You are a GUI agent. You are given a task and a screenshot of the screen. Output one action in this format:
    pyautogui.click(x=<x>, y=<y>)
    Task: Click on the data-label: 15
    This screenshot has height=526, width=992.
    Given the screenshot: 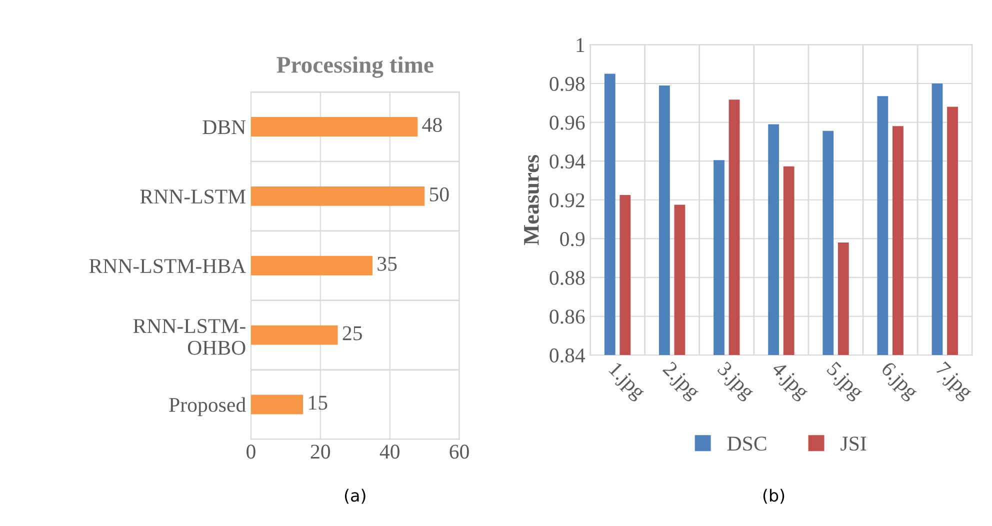 What is the action you would take?
    pyautogui.click(x=318, y=403)
    